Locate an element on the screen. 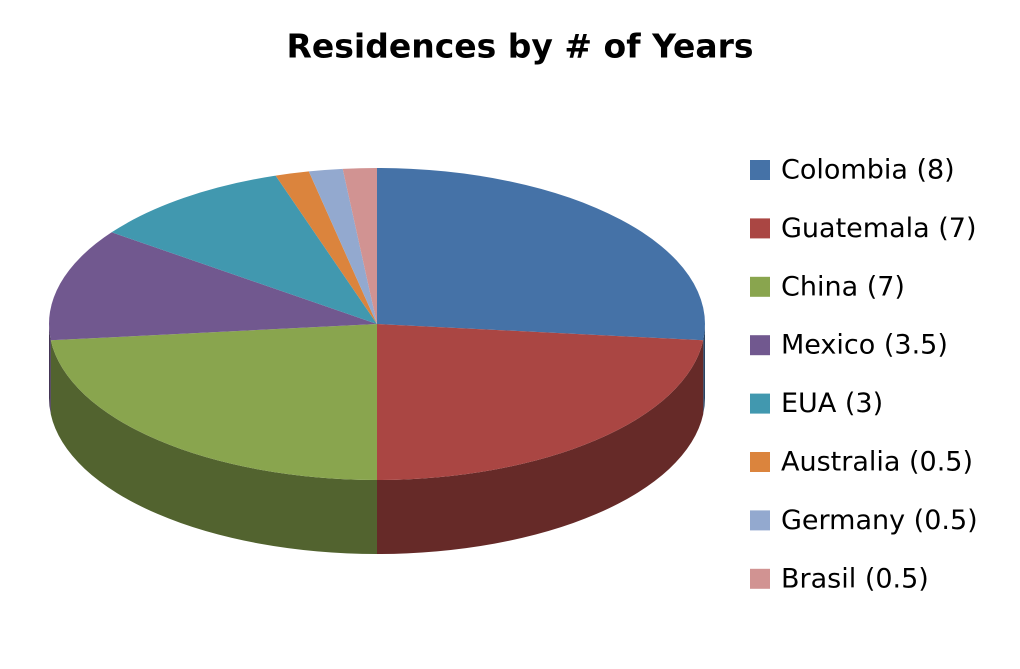 This screenshot has width=1020, height=669. legend-label: EUA (3) is located at coordinates (832, 403).